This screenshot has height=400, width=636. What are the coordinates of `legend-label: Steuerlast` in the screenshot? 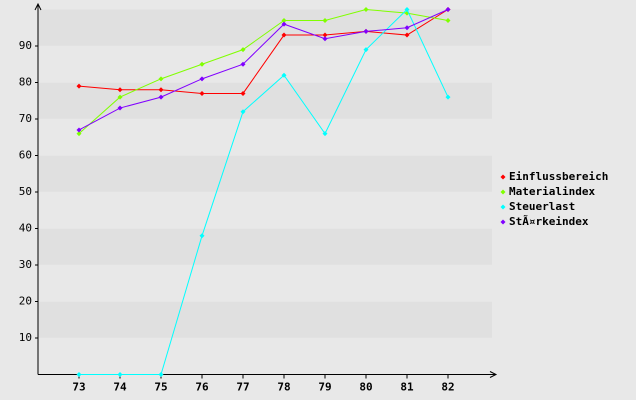 It's located at (542, 206).